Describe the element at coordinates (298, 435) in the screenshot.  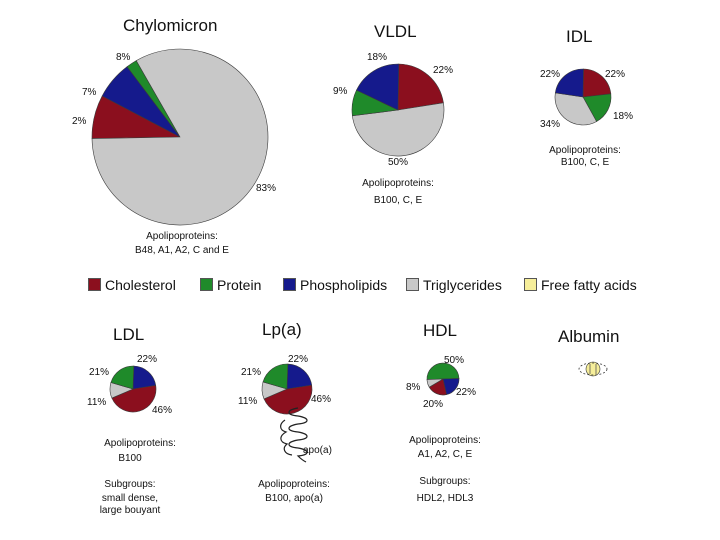
I see `apoa-kringle-icon` at that location.